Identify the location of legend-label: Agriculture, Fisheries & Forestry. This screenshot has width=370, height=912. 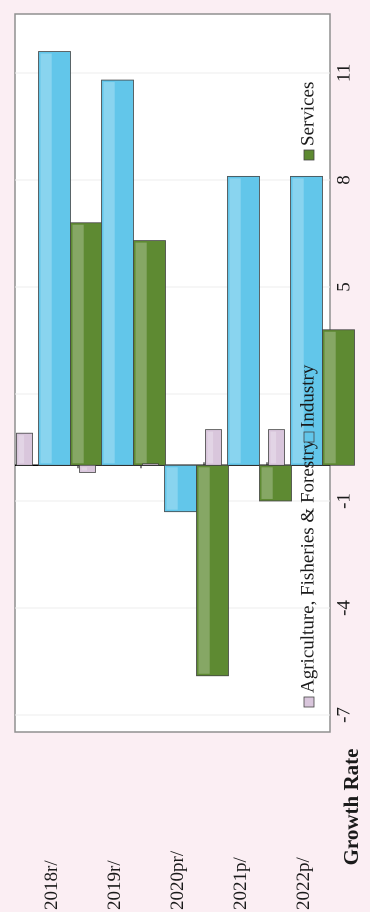
(307, 566).